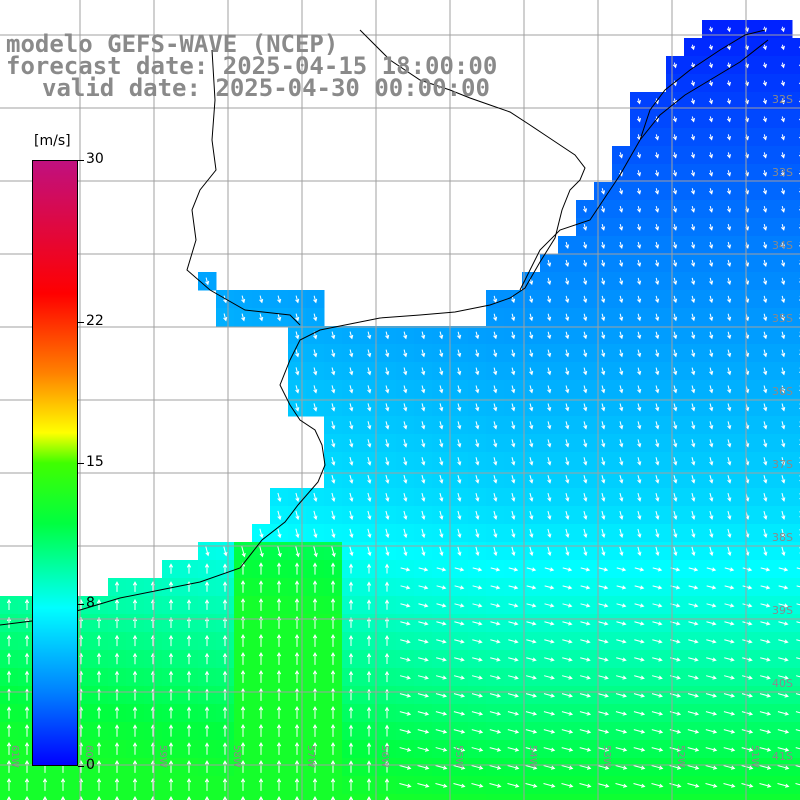  What do you see at coordinates (162, 756) in the screenshot?
I see `lon-label: 59W` at bounding box center [162, 756].